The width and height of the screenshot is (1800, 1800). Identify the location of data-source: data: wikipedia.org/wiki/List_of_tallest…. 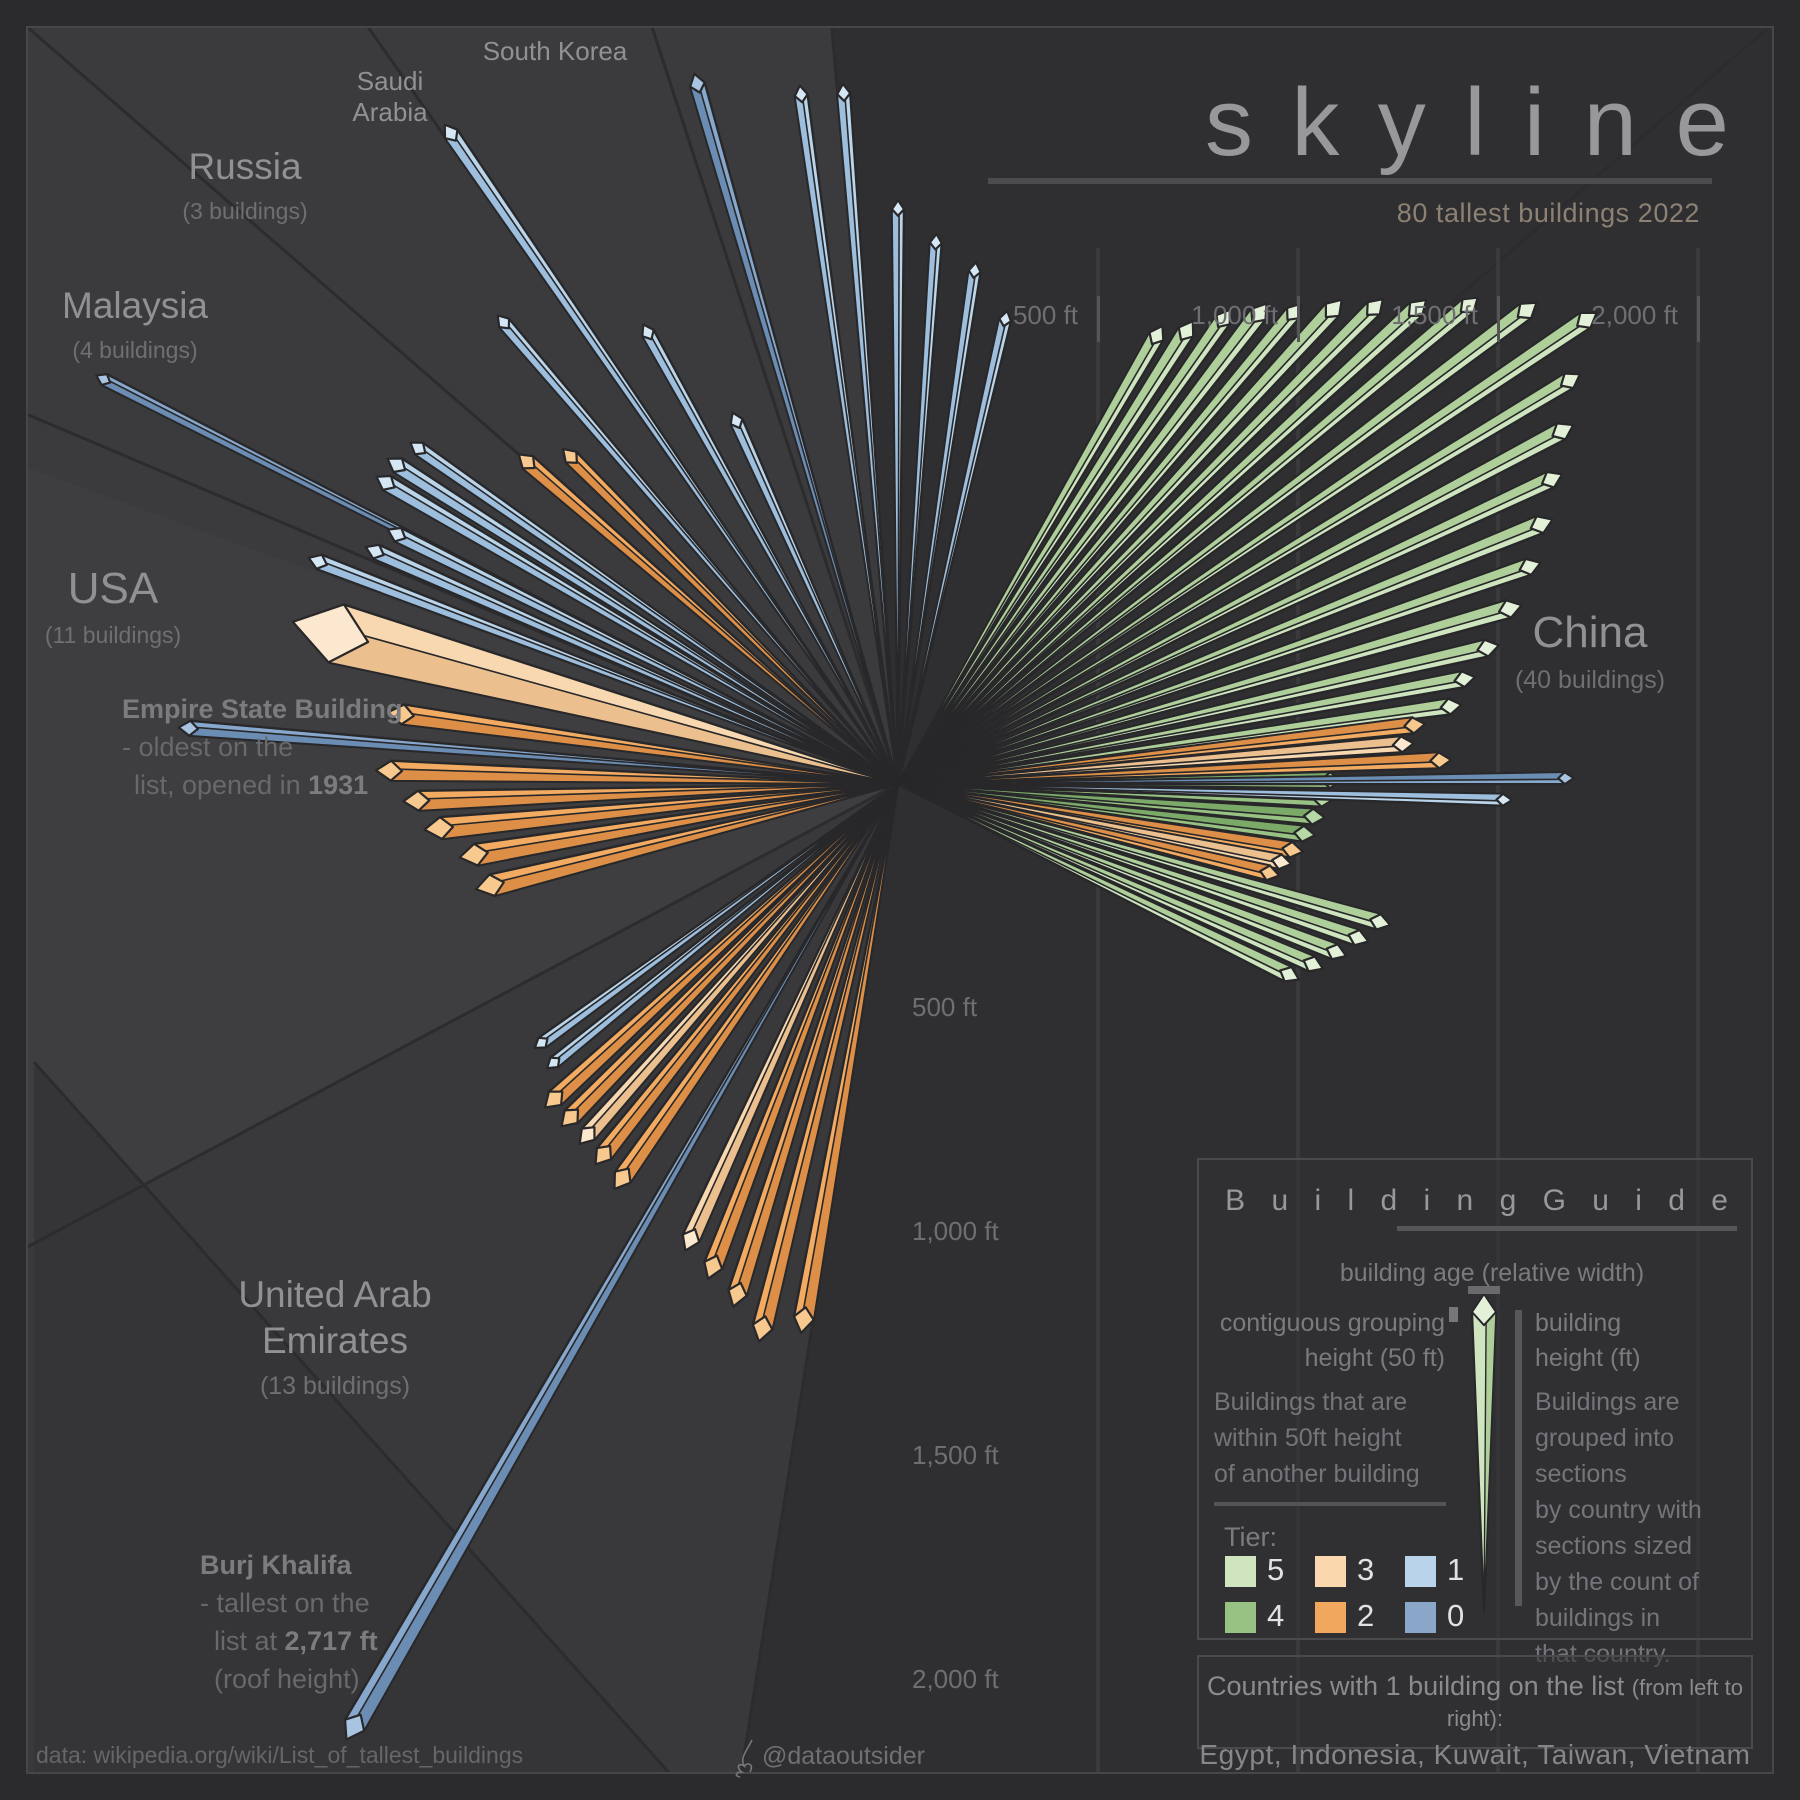
(280, 1755).